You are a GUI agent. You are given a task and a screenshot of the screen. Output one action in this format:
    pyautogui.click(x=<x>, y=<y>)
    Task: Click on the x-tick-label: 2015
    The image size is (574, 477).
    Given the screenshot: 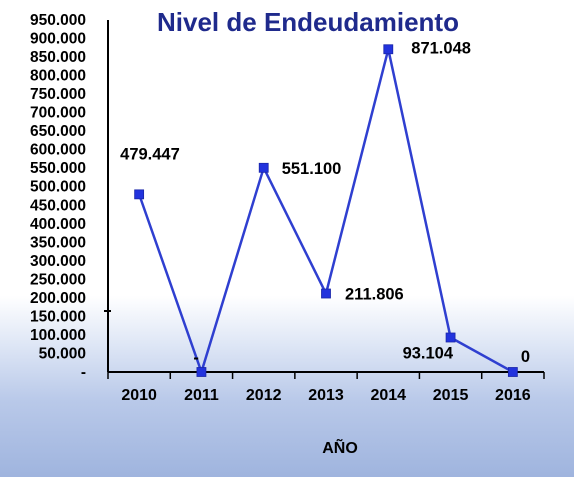 What is the action you would take?
    pyautogui.click(x=451, y=395)
    